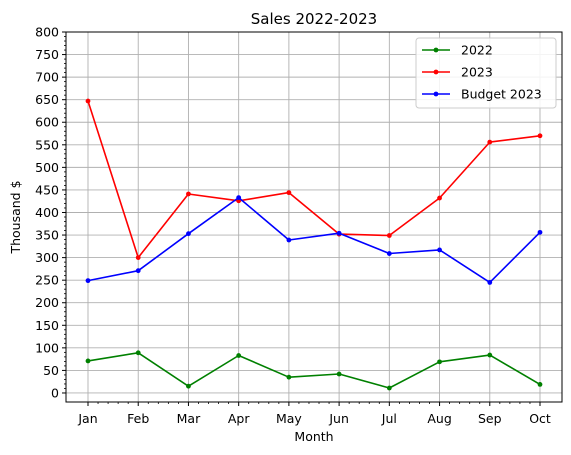 The width and height of the screenshot is (571, 455). I want to click on y-tick-label: 800, so click(47, 32).